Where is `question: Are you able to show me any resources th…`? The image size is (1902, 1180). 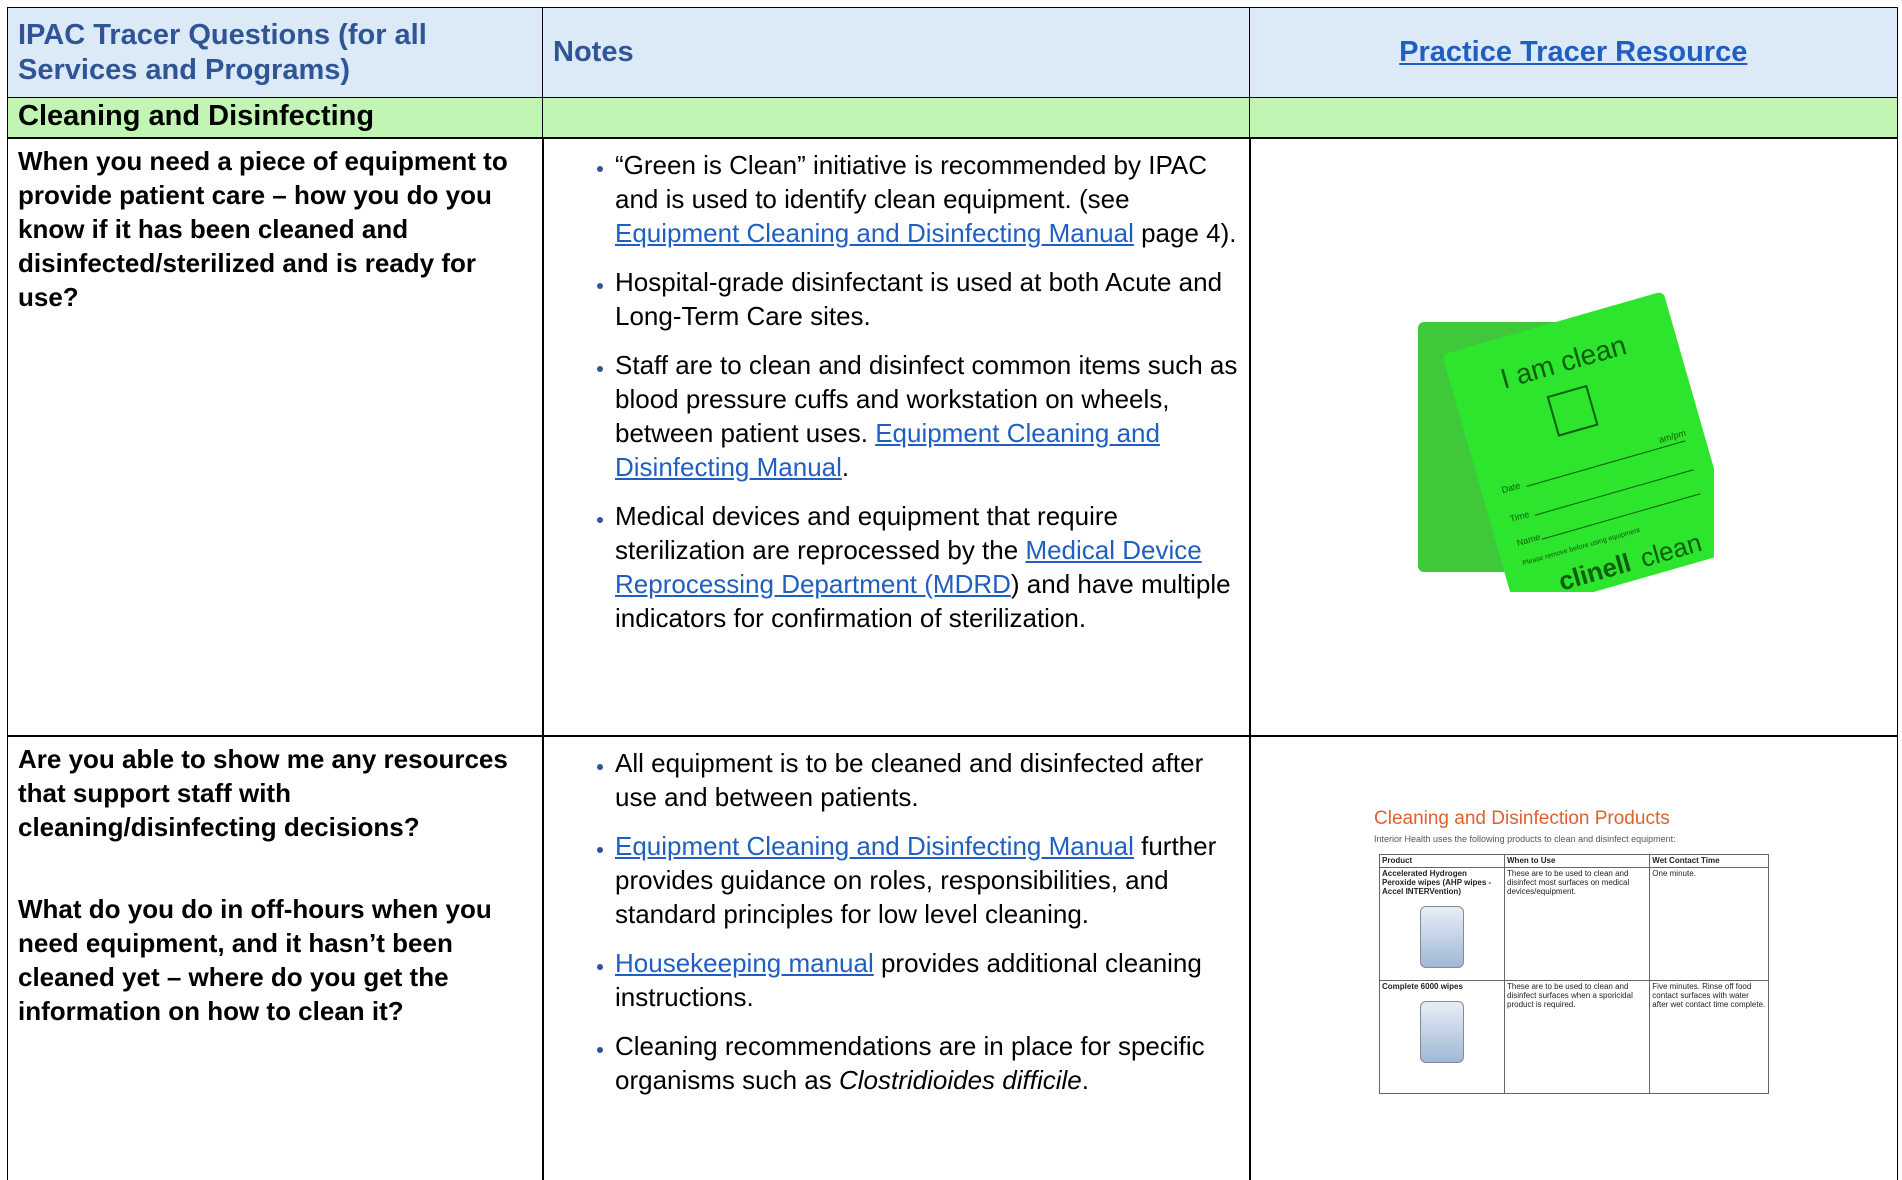
question: Are you able to show me any resources th… is located at coordinates (263, 793).